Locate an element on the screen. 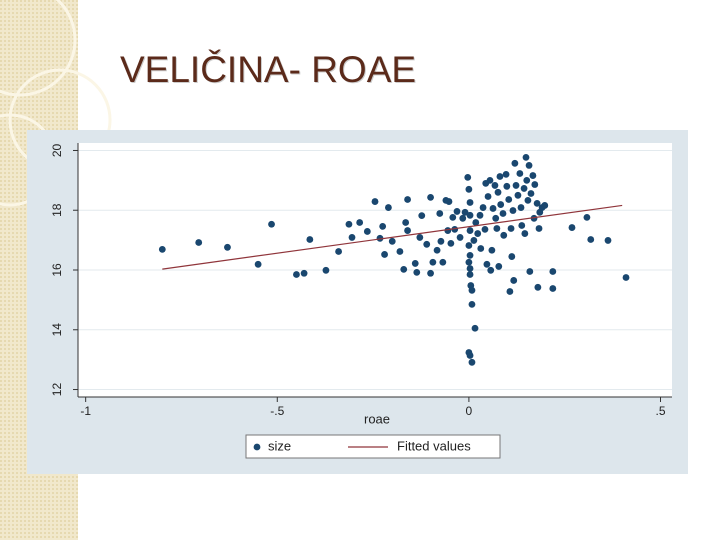  x-axis-label: roae is located at coordinates (377, 418).